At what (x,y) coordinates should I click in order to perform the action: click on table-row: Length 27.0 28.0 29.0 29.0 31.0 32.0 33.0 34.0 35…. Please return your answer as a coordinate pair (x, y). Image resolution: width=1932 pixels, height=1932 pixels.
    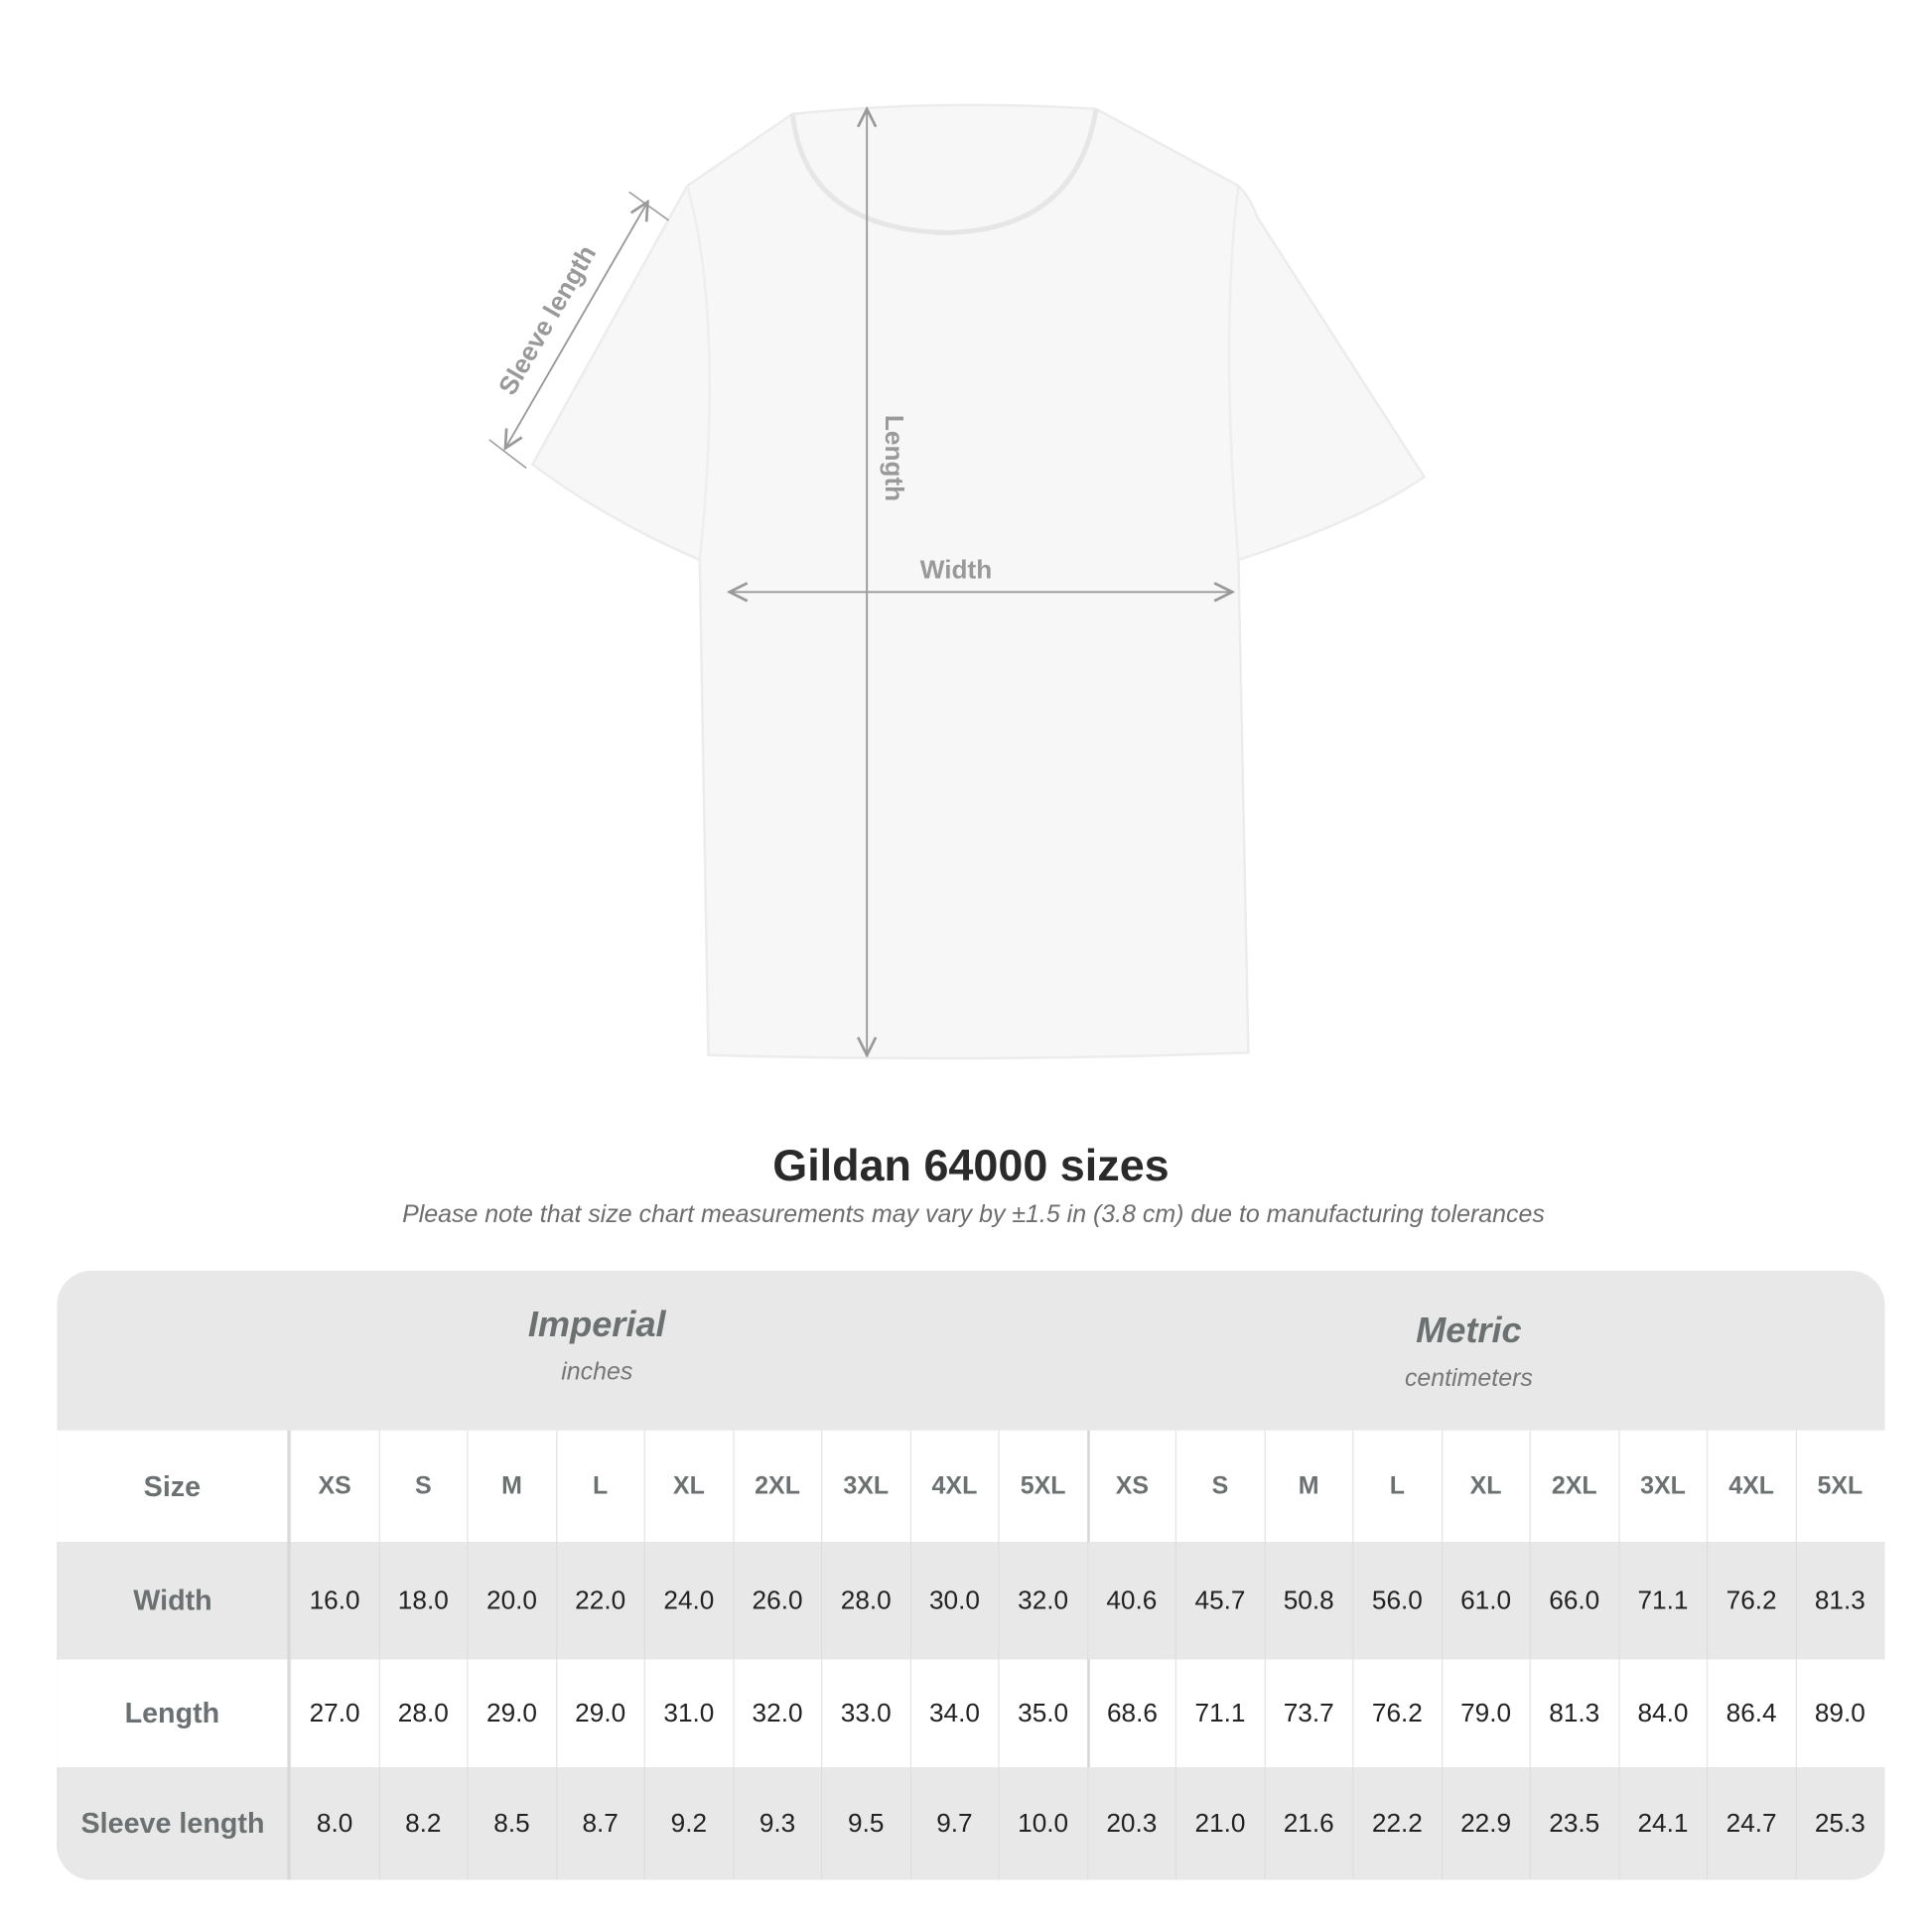
    Looking at the image, I should click on (971, 1714).